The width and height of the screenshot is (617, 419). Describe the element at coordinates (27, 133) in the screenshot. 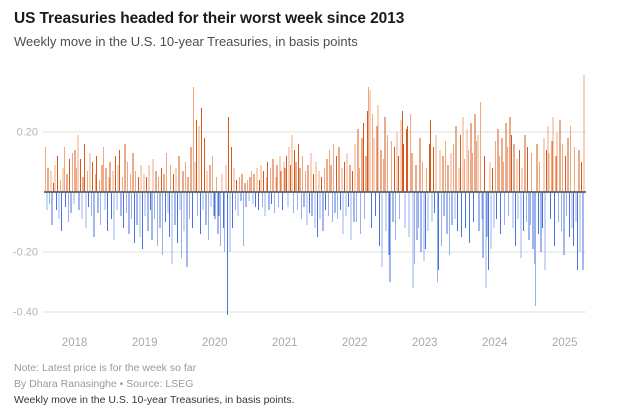

I see `y-tick-label: 0.20` at that location.